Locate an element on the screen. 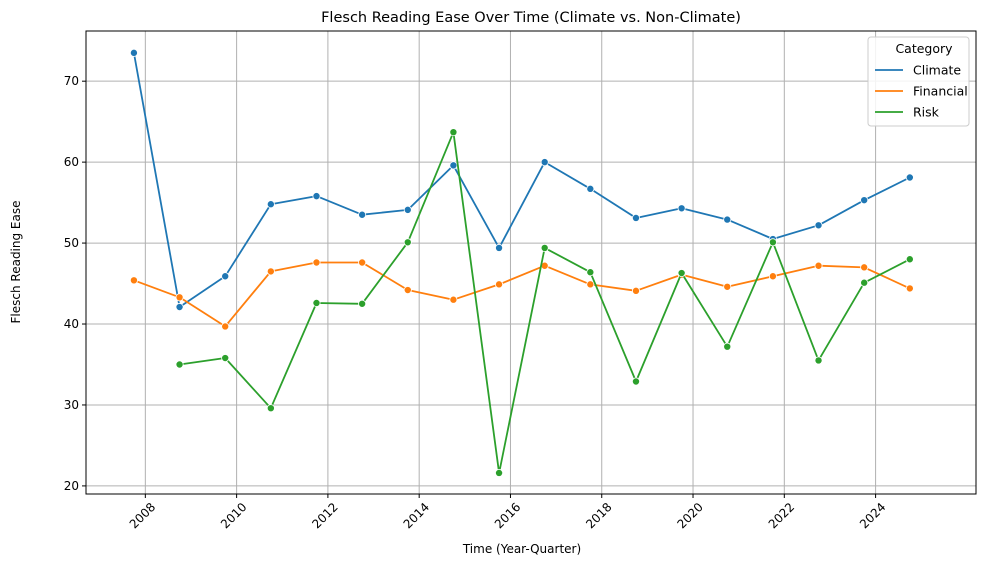 The image size is (997, 566). y-tick-label: 70 is located at coordinates (71, 81).